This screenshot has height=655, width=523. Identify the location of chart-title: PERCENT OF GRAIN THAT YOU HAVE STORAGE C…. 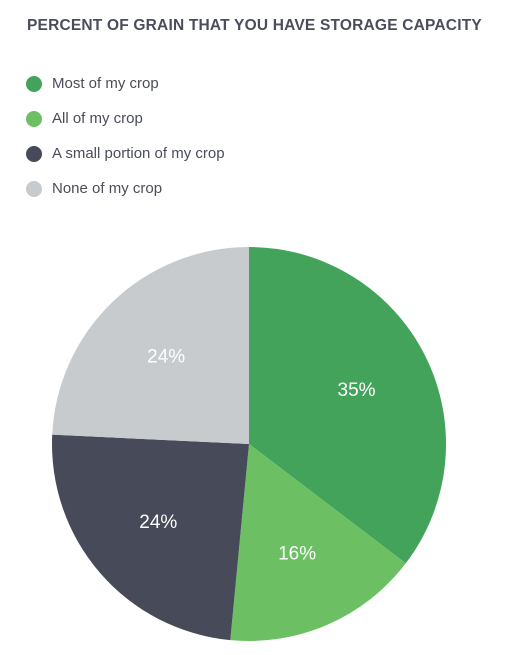
(254, 25).